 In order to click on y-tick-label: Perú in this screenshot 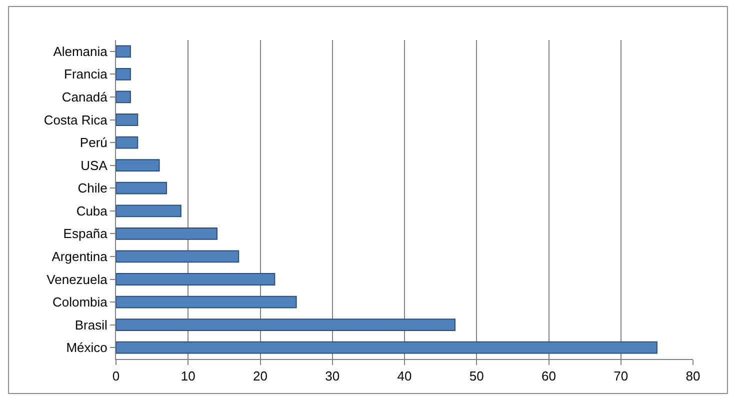, I will do `click(94, 142)`.